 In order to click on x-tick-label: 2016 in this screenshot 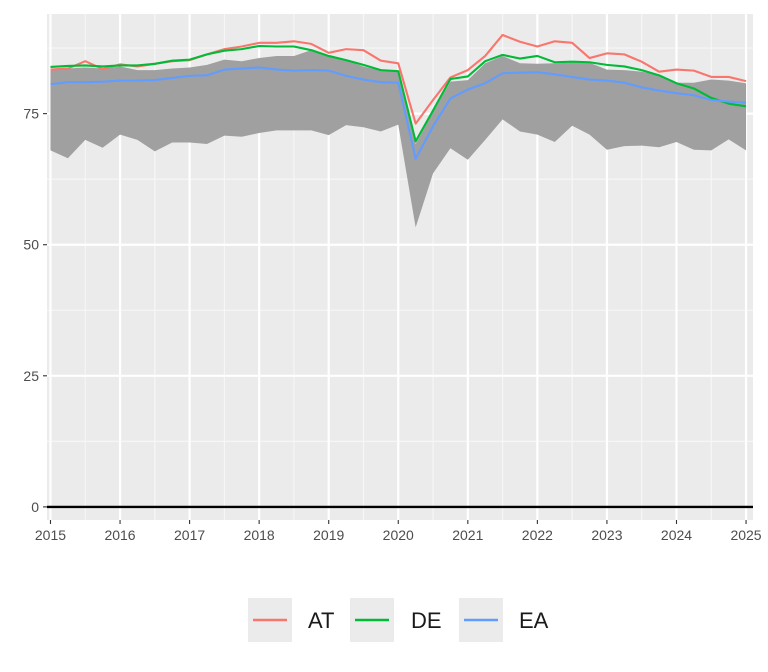, I will do `click(119, 535)`.